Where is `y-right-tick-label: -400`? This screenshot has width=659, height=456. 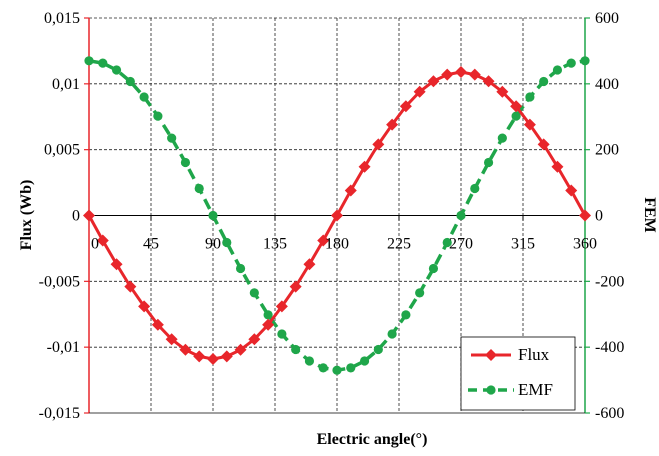
y-right-tick-label: -400 is located at coordinates (609, 347).